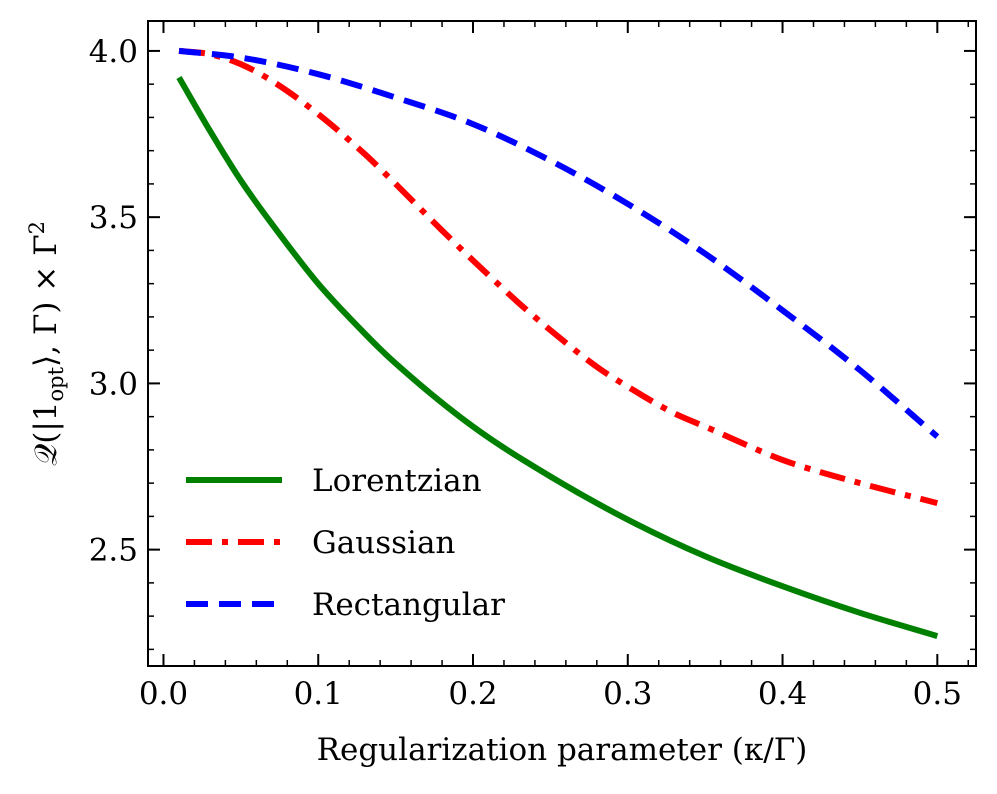  Describe the element at coordinates (408, 605) in the screenshot. I see `legend-label-rectangular: Rectangular` at that location.